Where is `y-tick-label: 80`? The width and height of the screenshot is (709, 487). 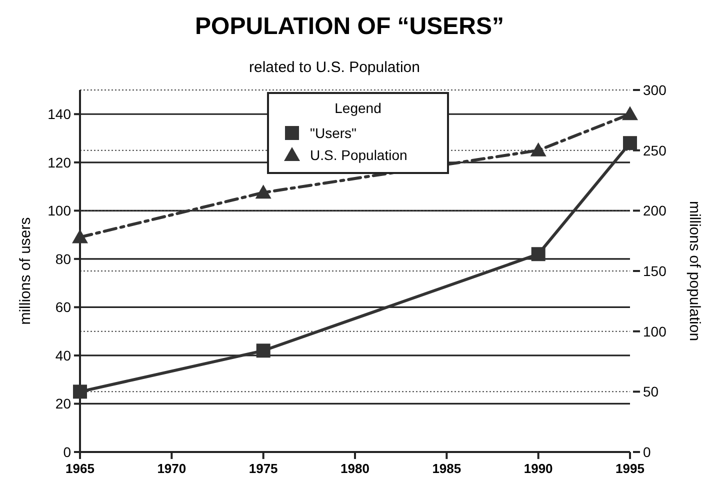 y-tick-label: 80 is located at coordinates (63, 258).